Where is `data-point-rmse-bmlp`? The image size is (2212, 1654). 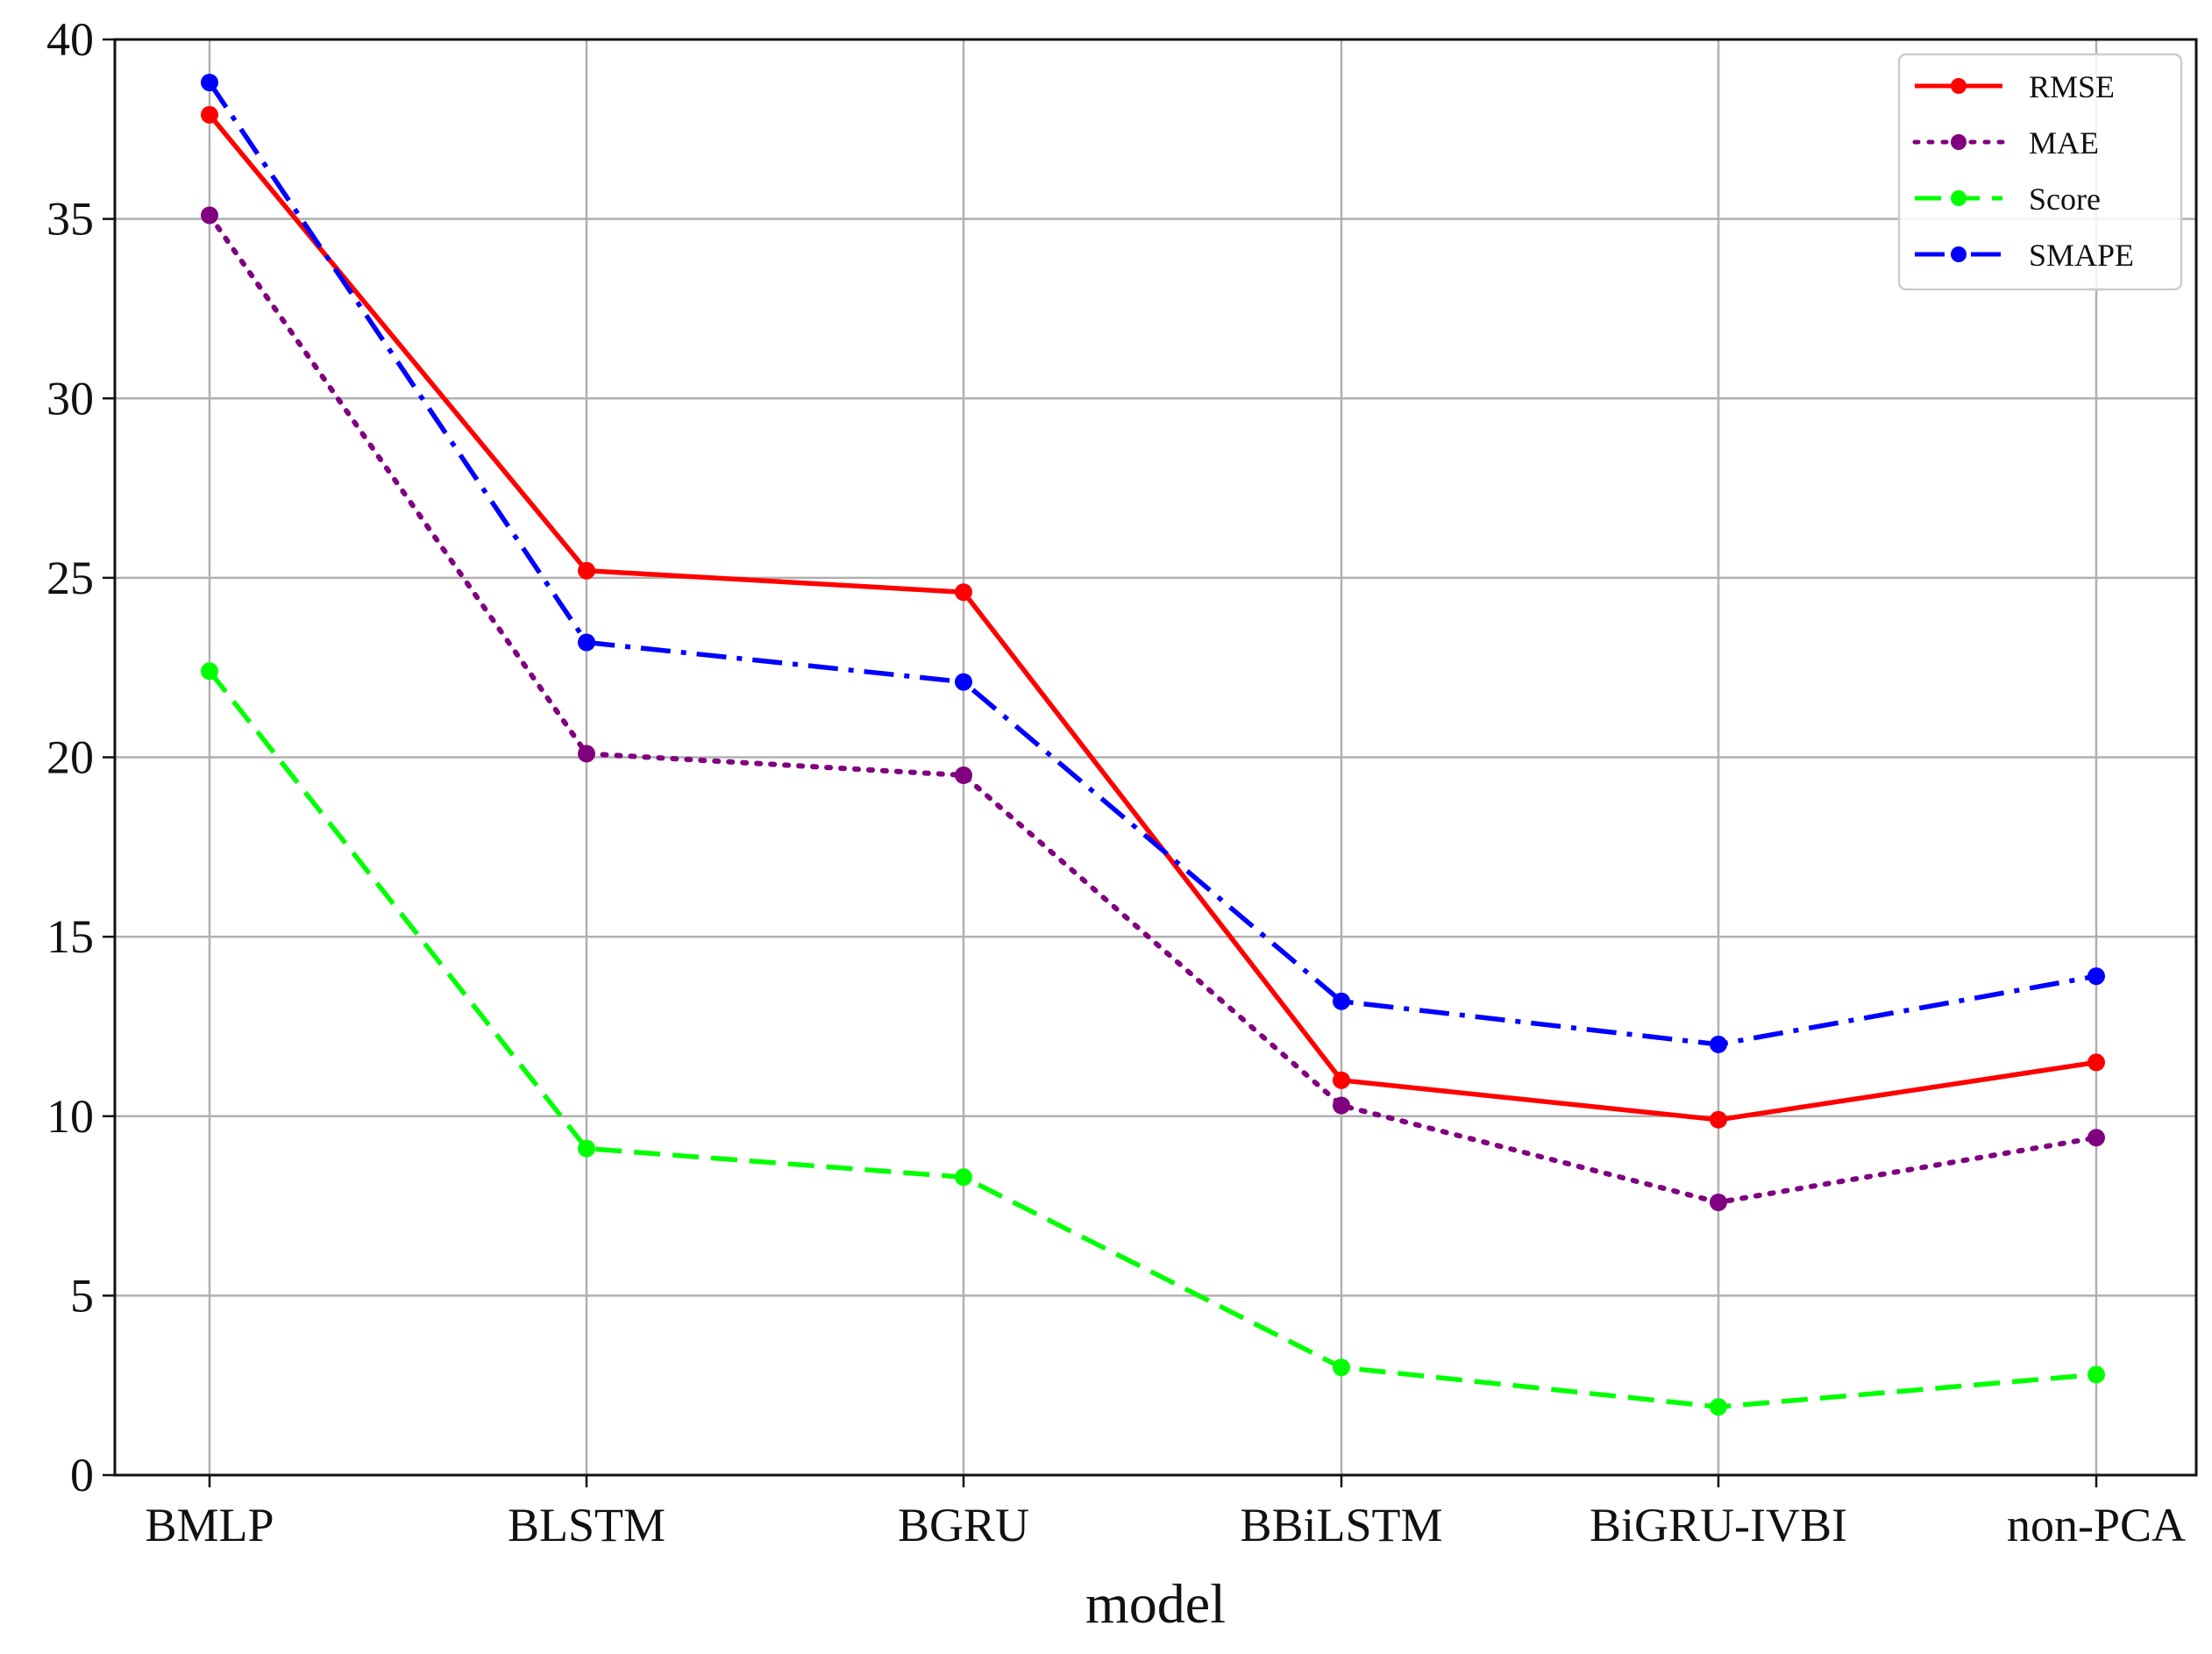
data-point-rmse-bmlp is located at coordinates (209, 115).